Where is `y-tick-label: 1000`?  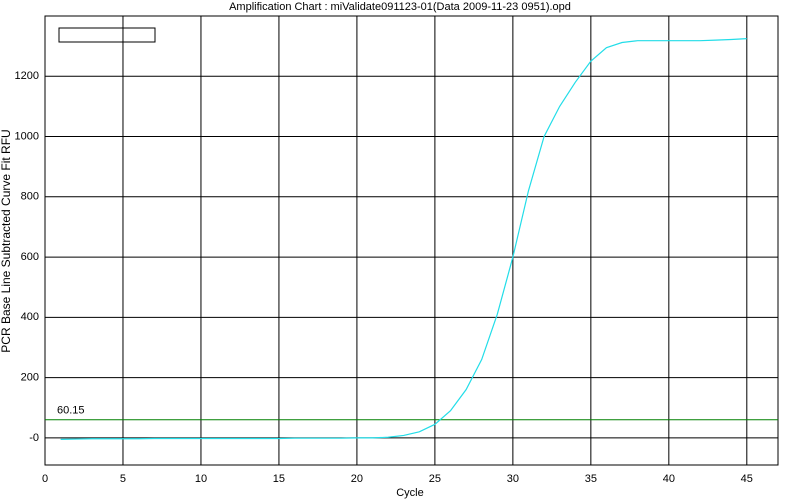 y-tick-label: 1000 is located at coordinates (27, 136).